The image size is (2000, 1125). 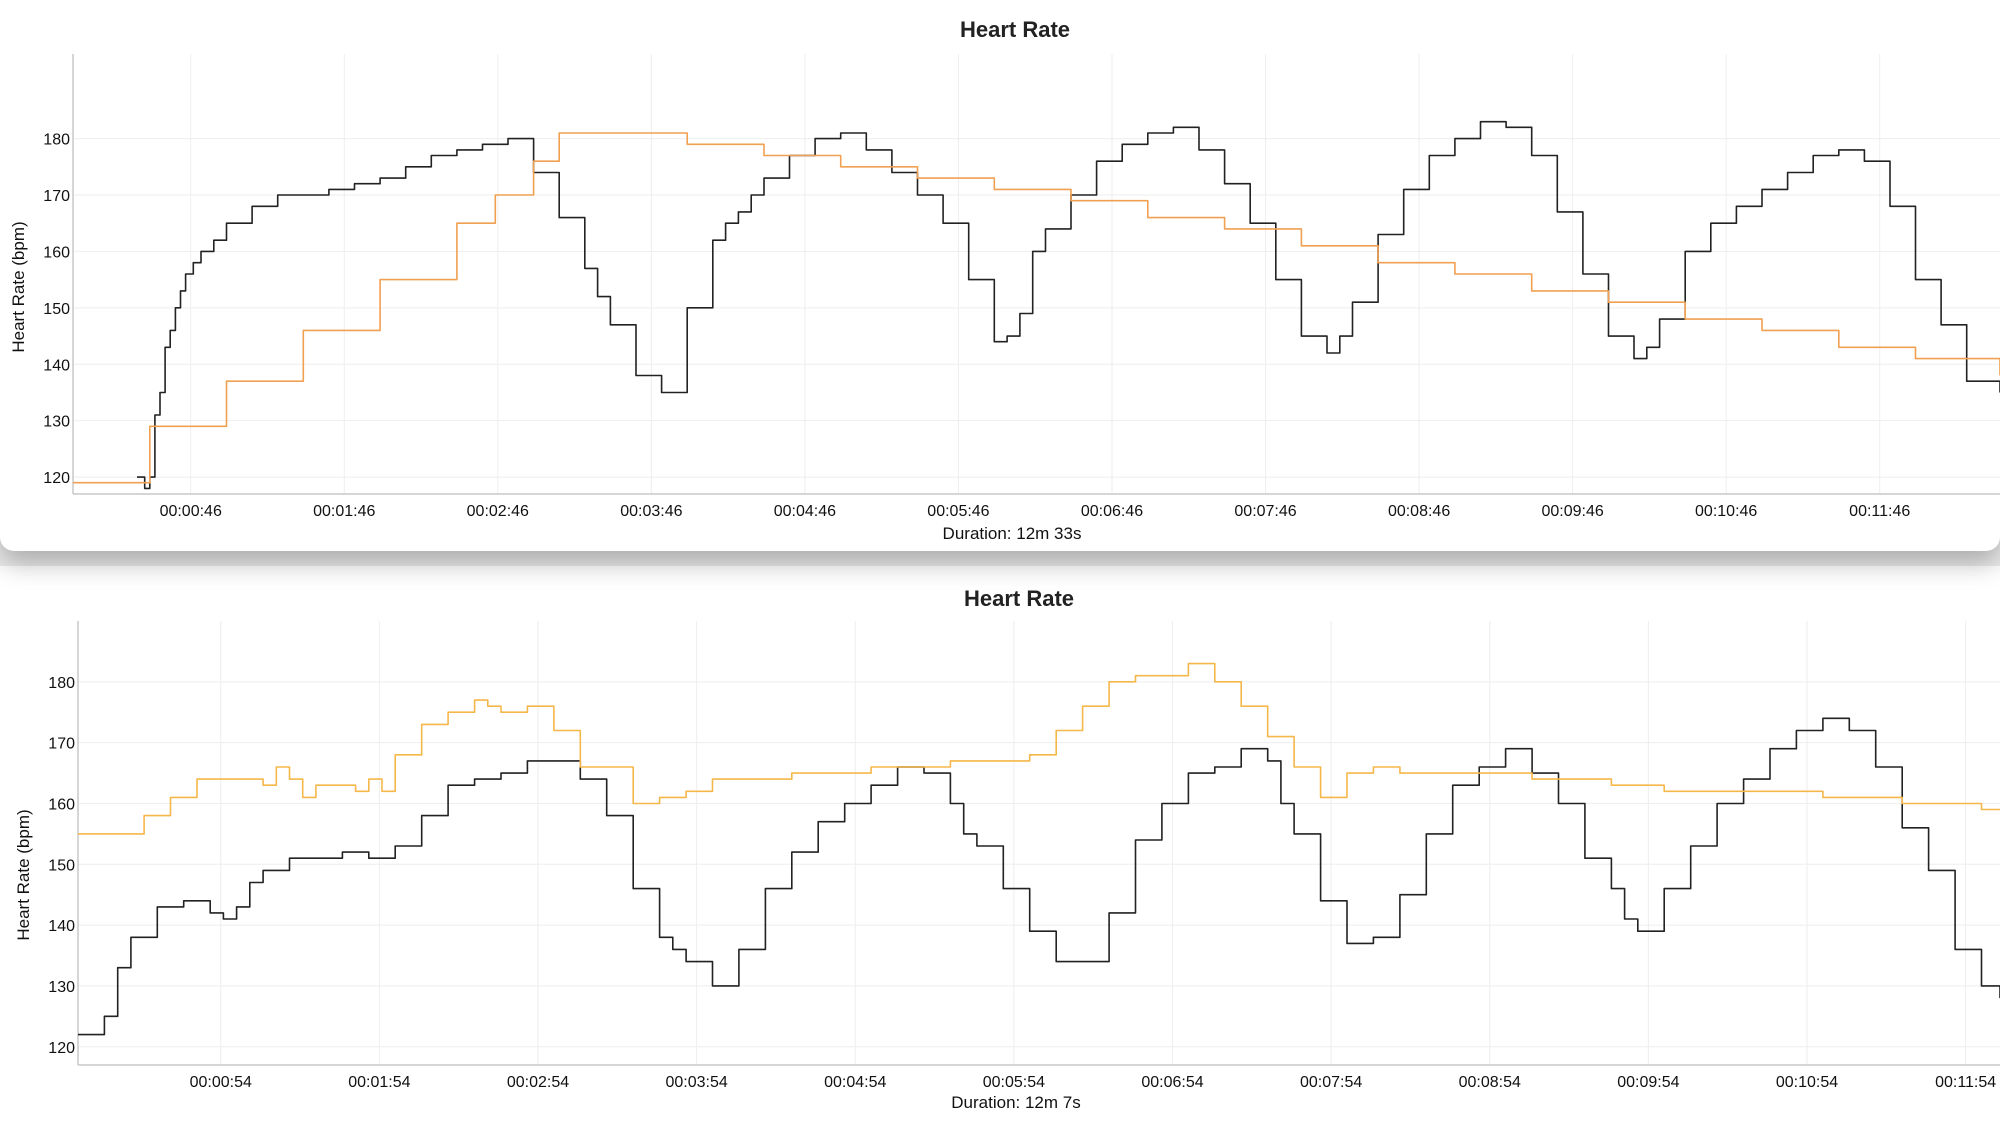 What do you see at coordinates (1331, 1082) in the screenshot?
I see `x-tick-label: 00:07:54` at bounding box center [1331, 1082].